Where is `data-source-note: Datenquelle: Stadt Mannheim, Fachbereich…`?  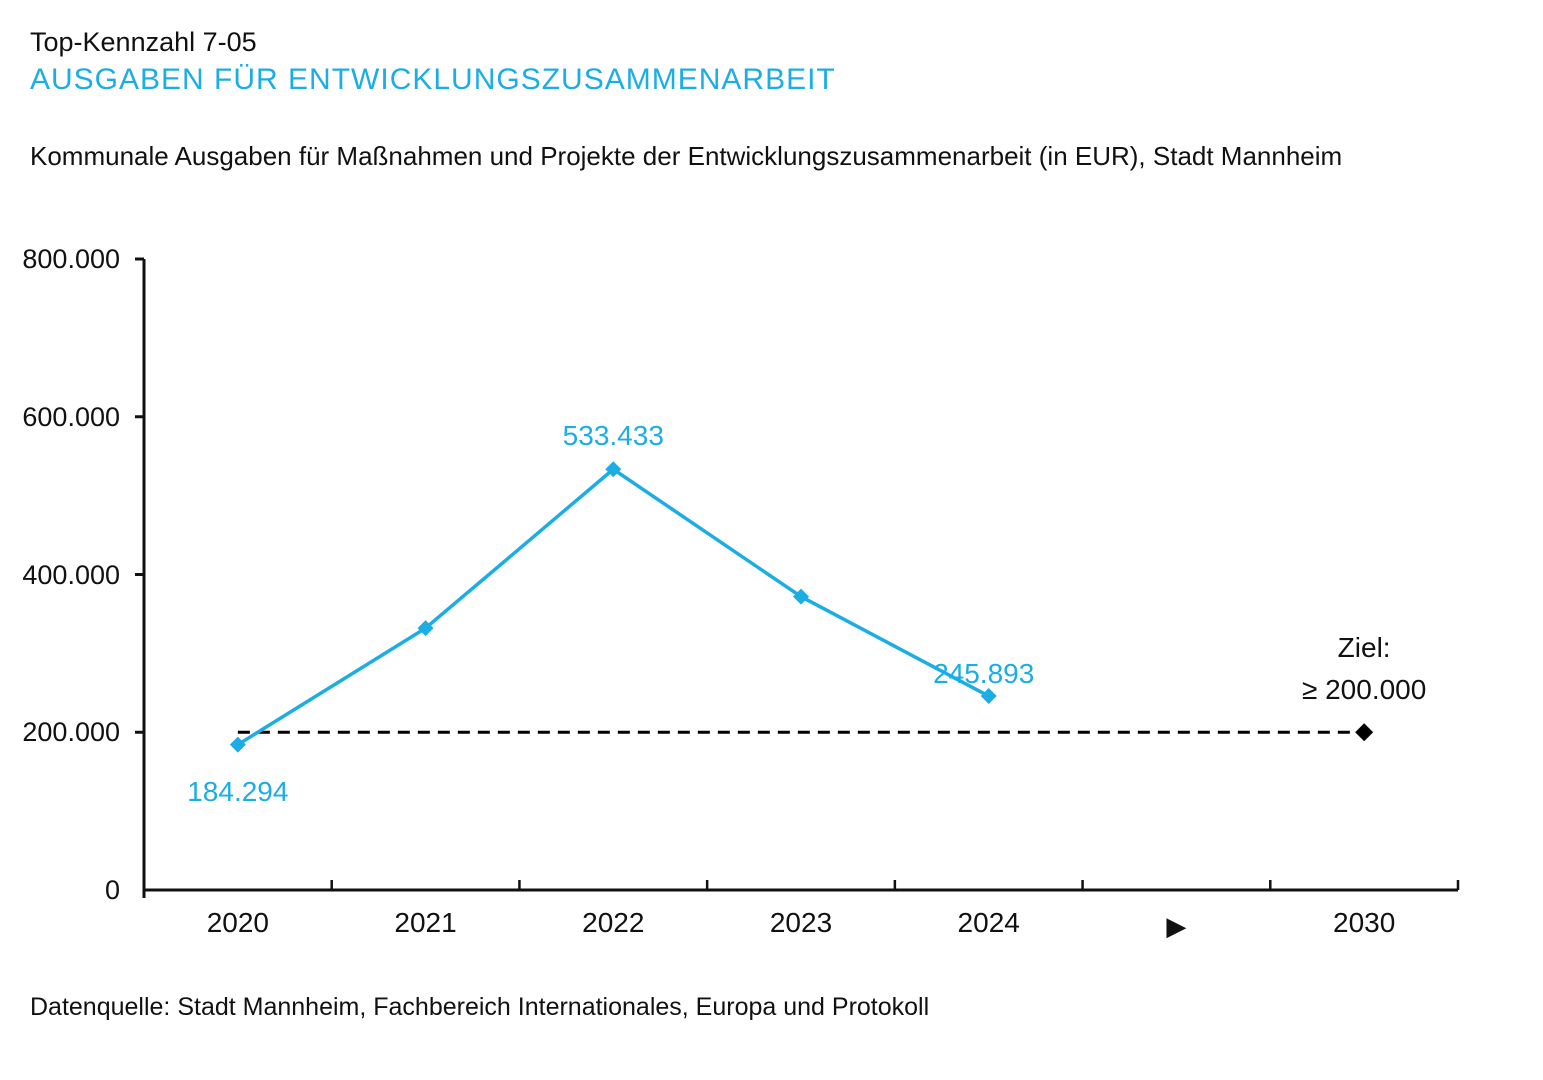
data-source-note: Datenquelle: Stadt Mannheim, Fachbereich… is located at coordinates (480, 1007).